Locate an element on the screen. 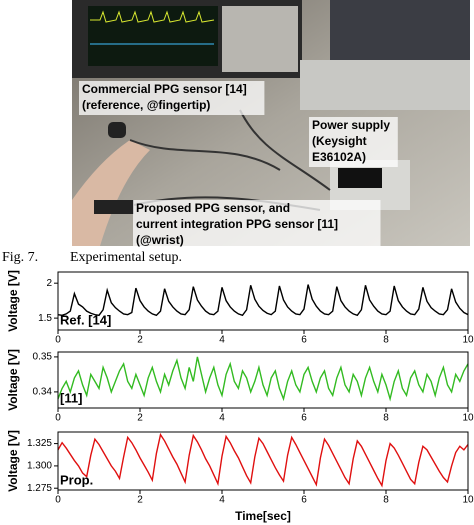 This screenshot has height=525, width=474. photo-label: Commercial PPG sensor [14] is located at coordinates (164, 89).